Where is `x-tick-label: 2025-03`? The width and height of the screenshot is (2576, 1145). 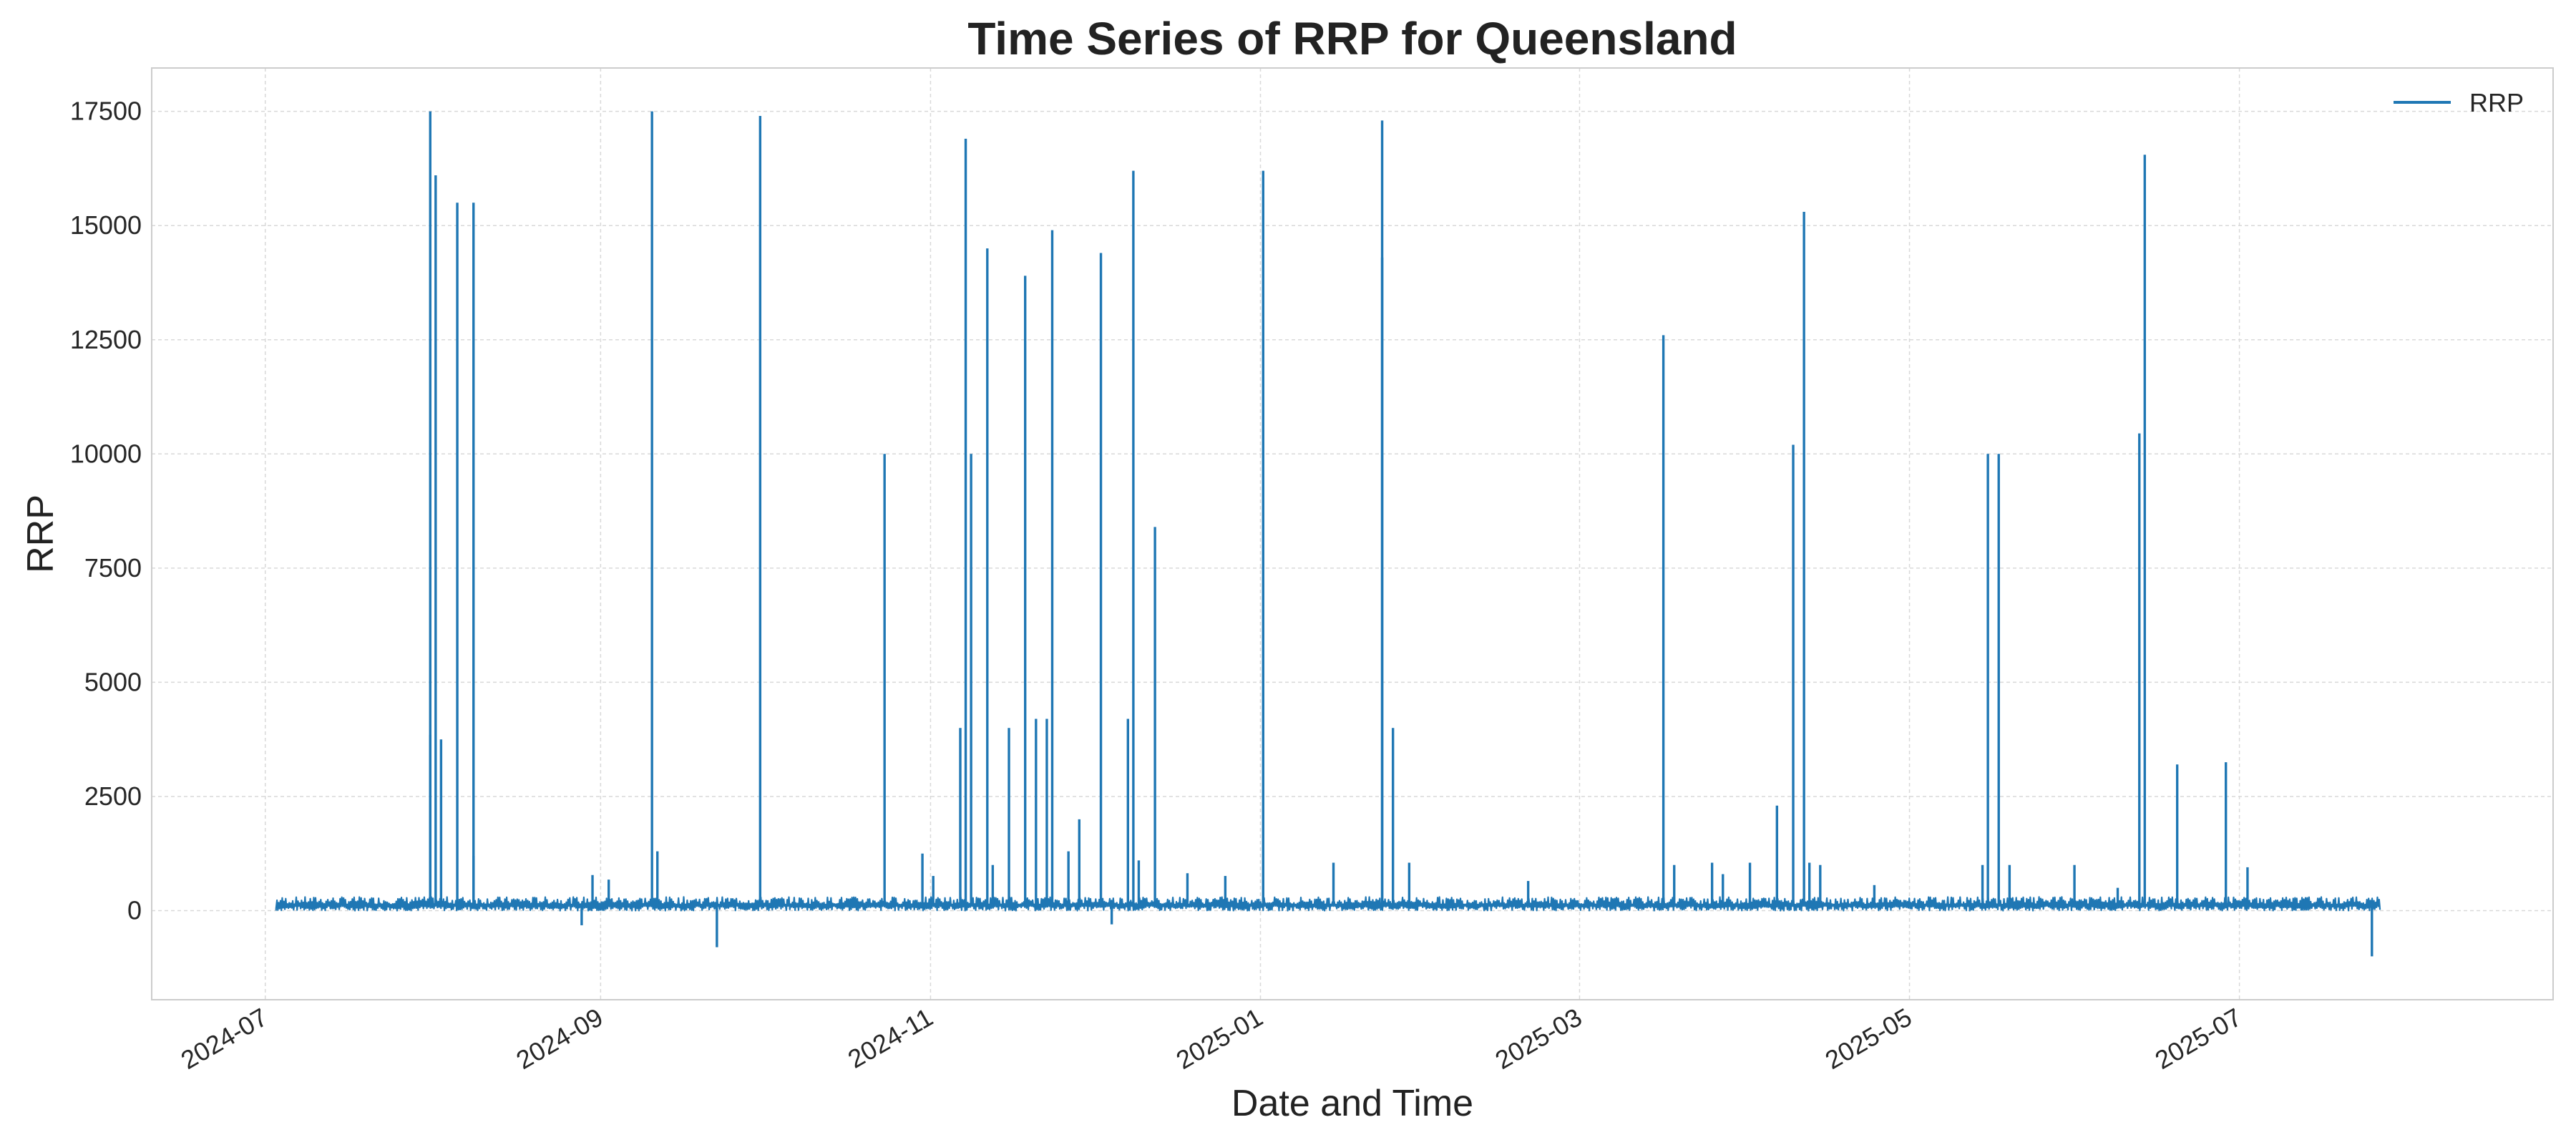
x-tick-label: 2025-03 is located at coordinates (1539, 1038).